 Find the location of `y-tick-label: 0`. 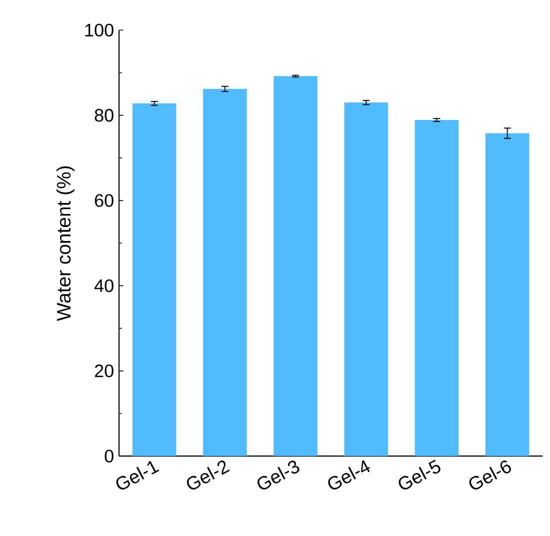

y-tick-label: 0 is located at coordinates (109, 456).